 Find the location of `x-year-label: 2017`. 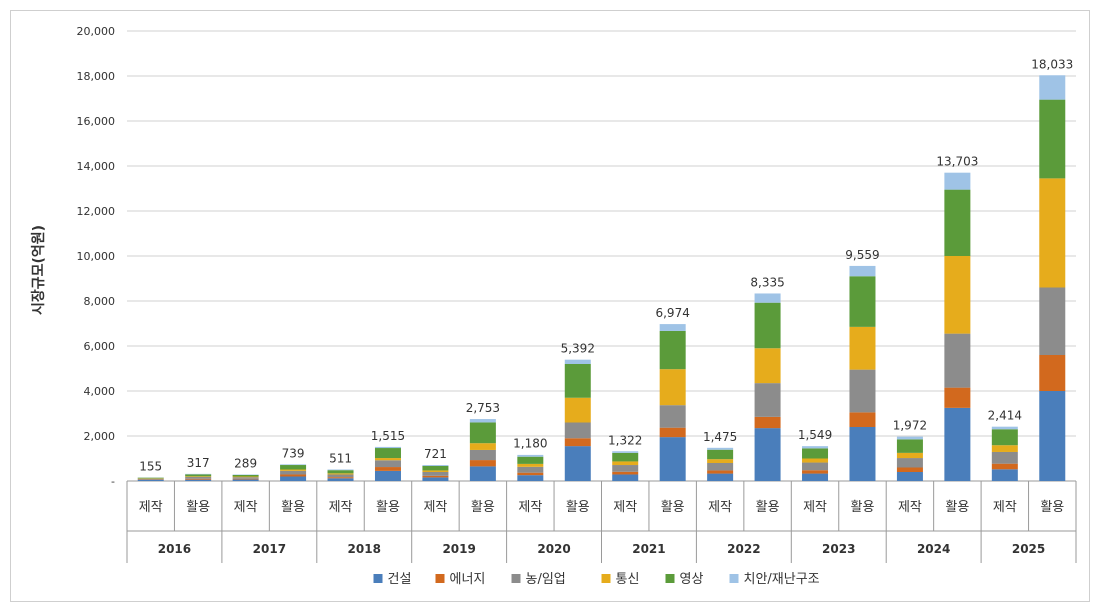

x-year-label: 2017 is located at coordinates (269, 549).